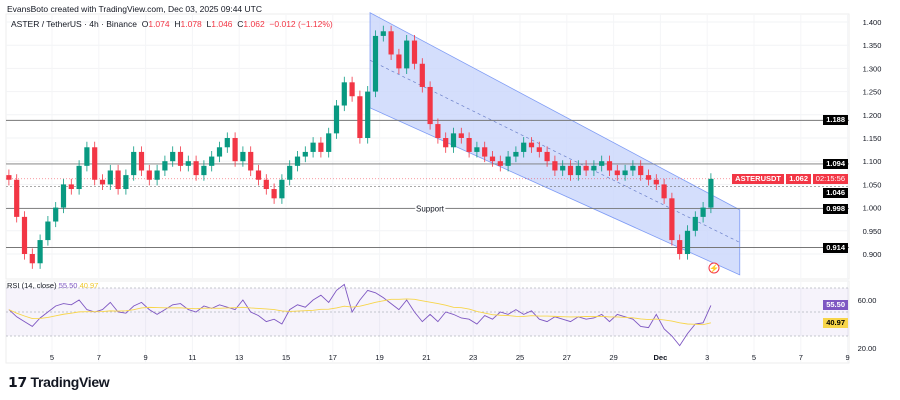  Describe the element at coordinates (714, 268) in the screenshot. I see `alert-icon` at that location.